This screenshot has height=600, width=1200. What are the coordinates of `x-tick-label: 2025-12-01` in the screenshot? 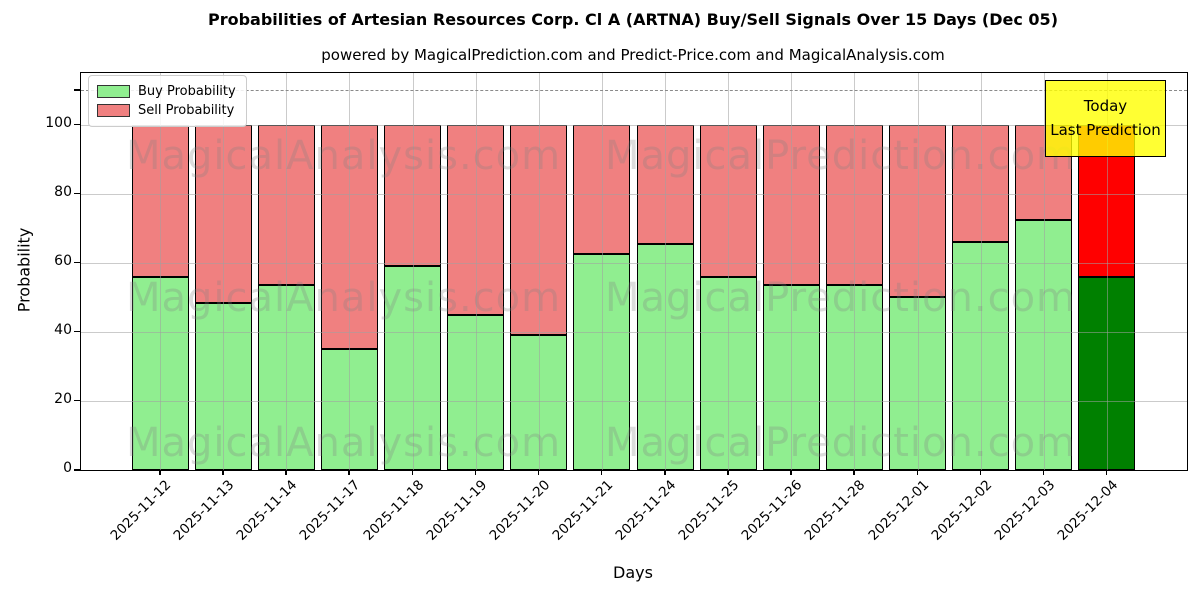 It's located at (898, 510).